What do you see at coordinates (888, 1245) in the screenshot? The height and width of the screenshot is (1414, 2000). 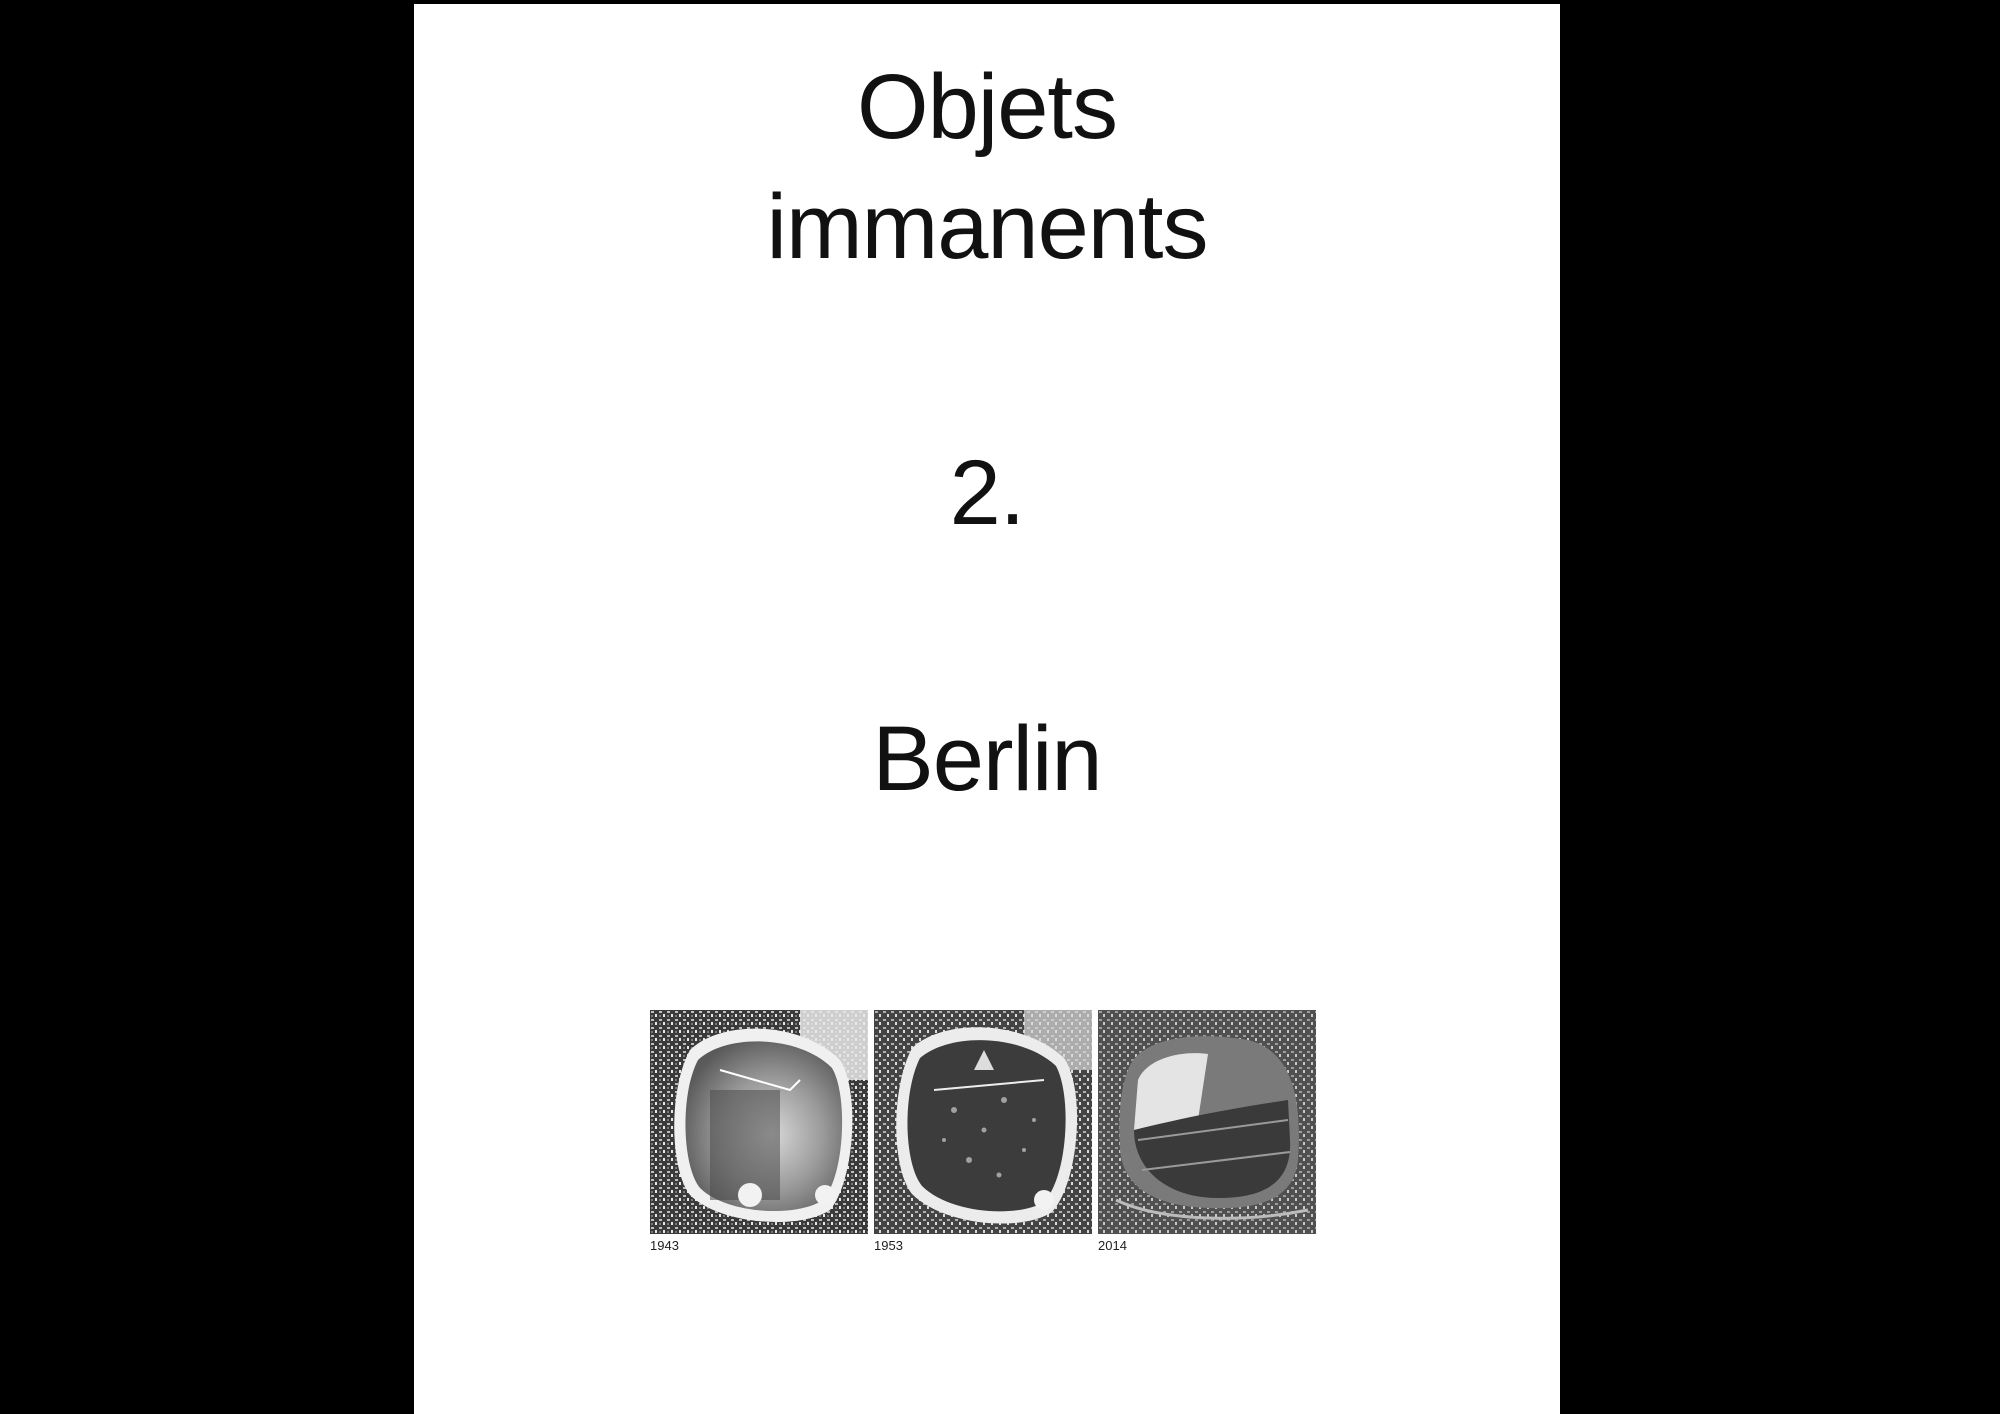 I see `photo-caption-1953: 1953` at bounding box center [888, 1245].